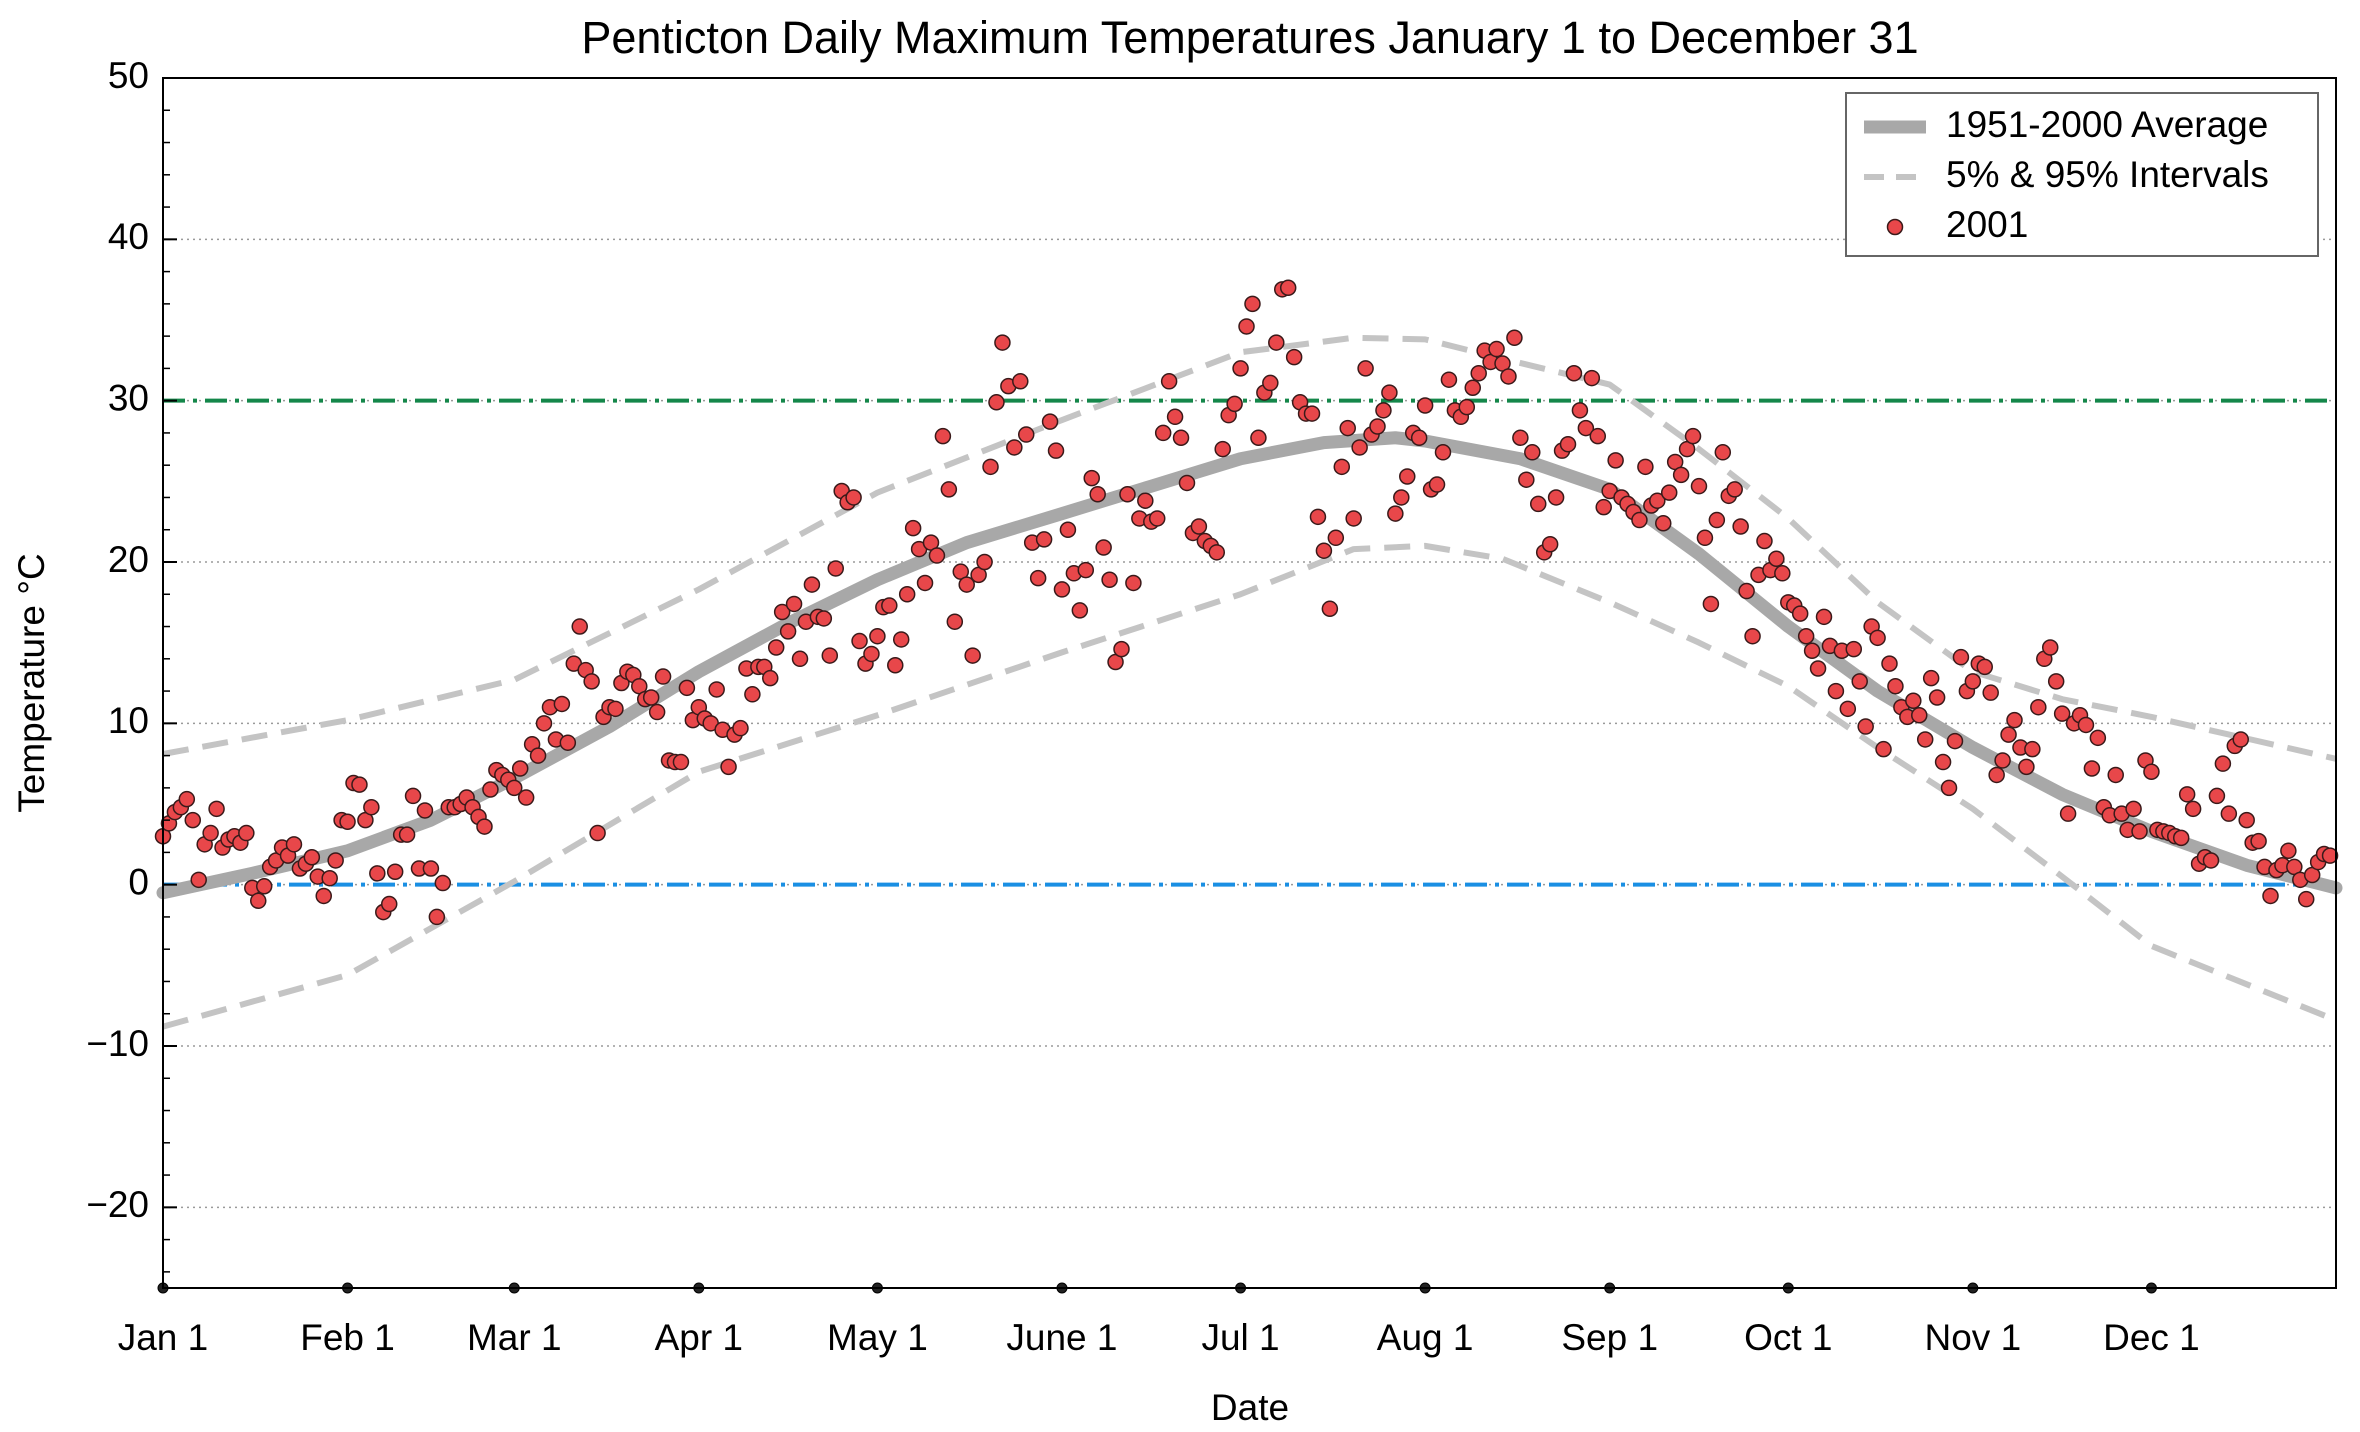 This screenshot has width=2360, height=1432. Describe the element at coordinates (2082, 174) in the screenshot. I see `legend-box` at that location.